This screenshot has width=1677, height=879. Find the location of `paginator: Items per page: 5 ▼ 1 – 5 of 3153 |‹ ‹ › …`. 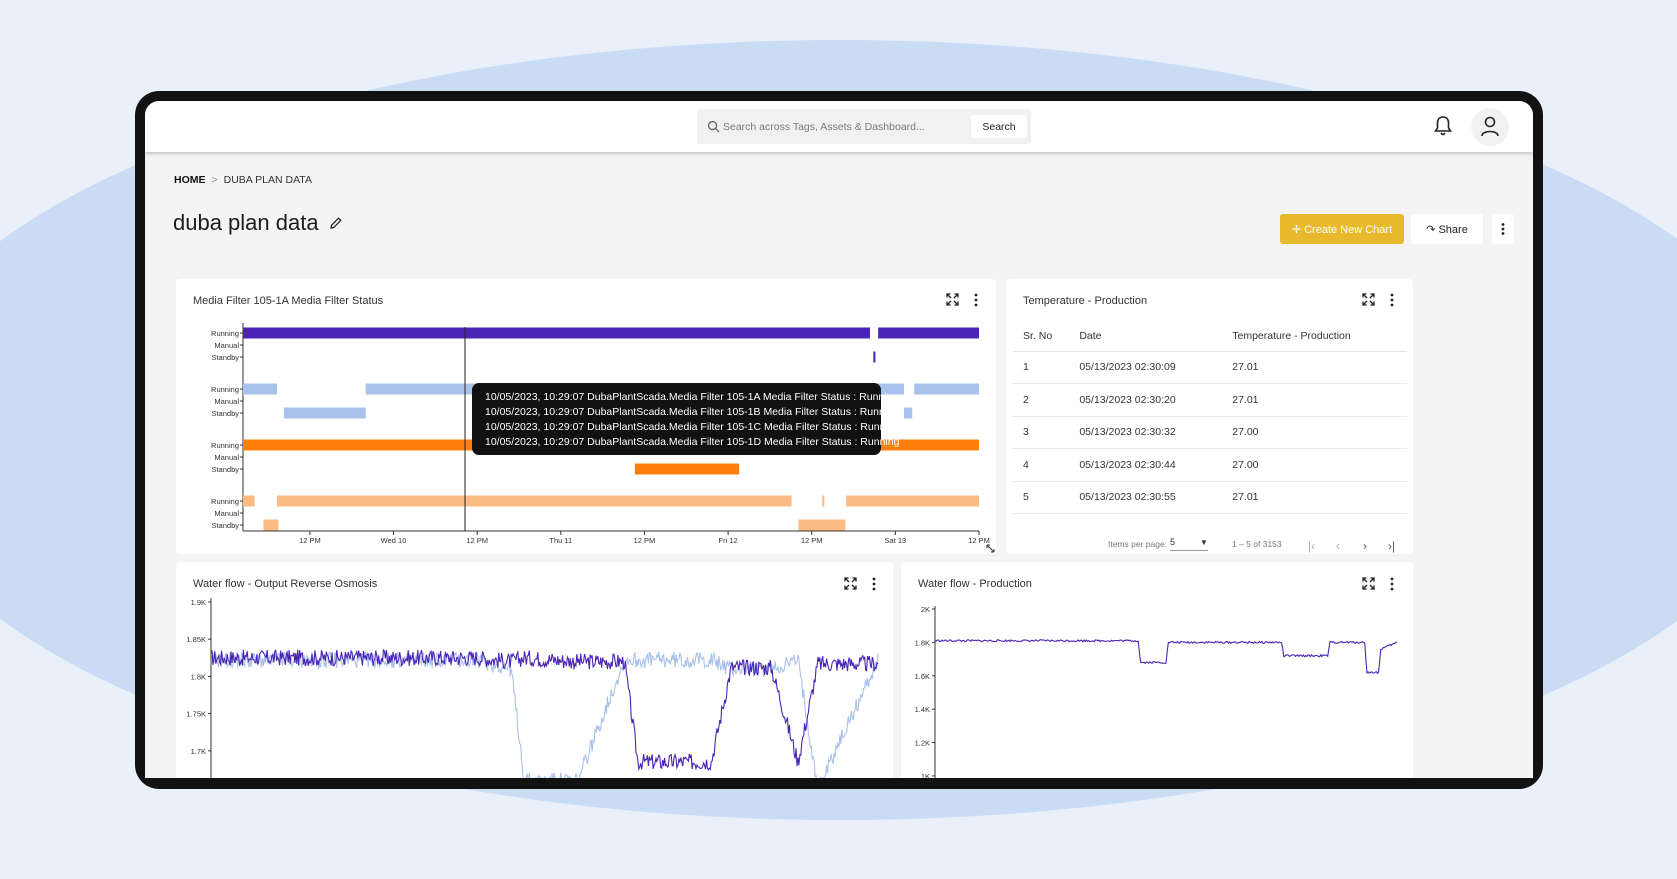

paginator: Items per page: 5 ▼ 1 – 5 of 3153 |‹ ‹ › … is located at coordinates (1209, 544).